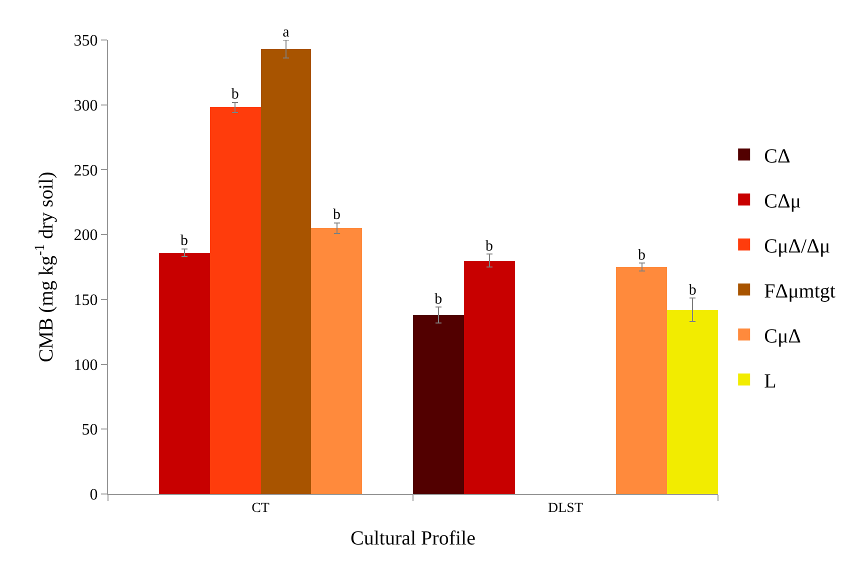  Describe the element at coordinates (86, 235) in the screenshot. I see `y-tick-label: 200` at that location.